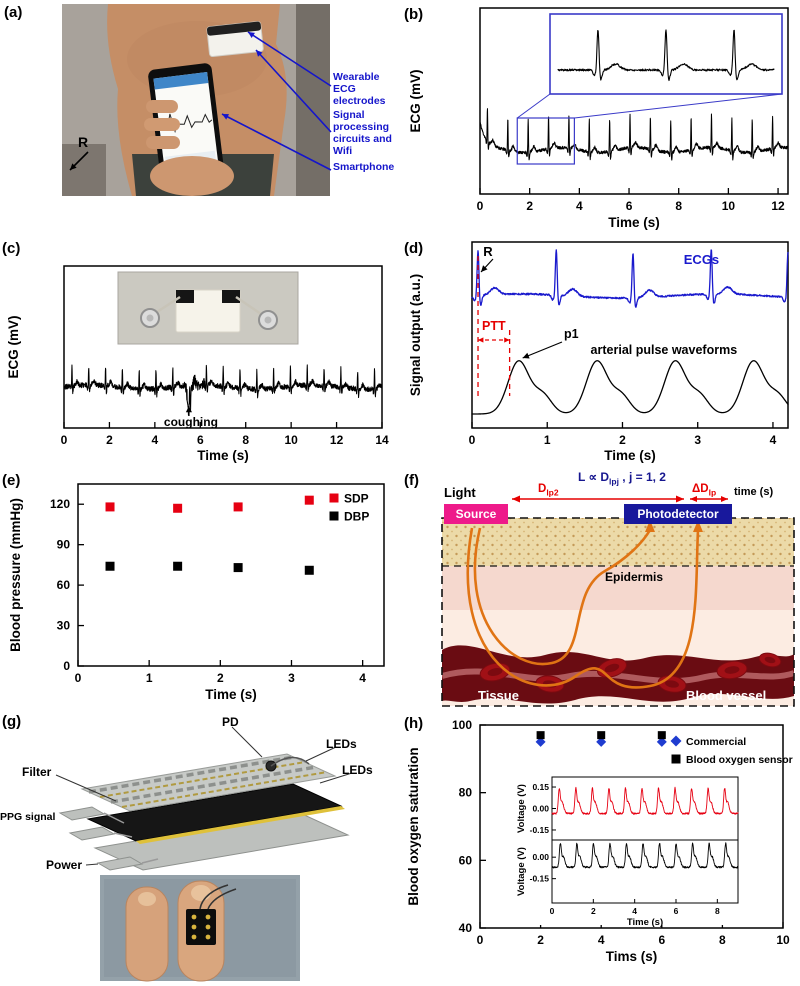  What do you see at coordinates (356, 517) in the screenshot?
I see `svg-text: DBP` at bounding box center [356, 517].